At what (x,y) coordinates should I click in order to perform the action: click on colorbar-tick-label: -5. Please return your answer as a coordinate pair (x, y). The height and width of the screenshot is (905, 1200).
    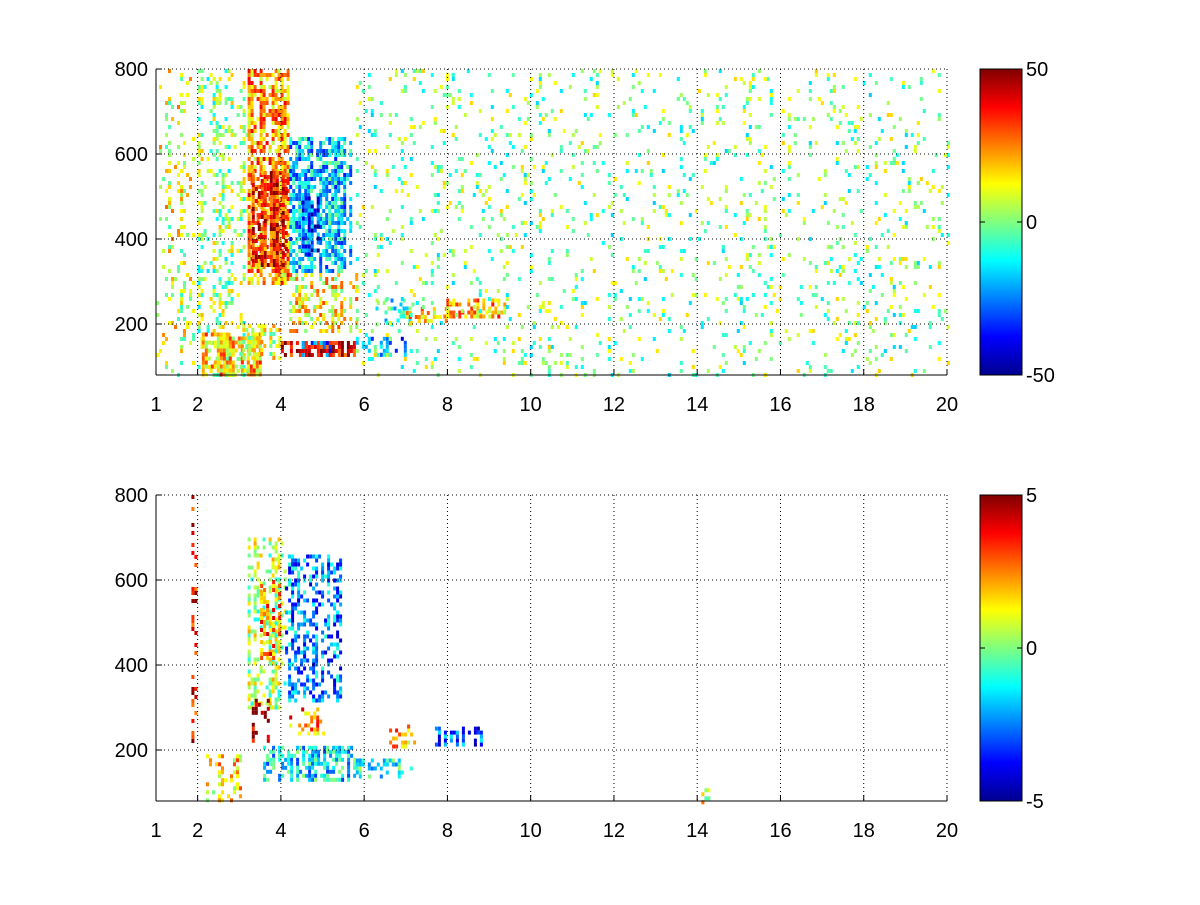
    Looking at the image, I should click on (1035, 802).